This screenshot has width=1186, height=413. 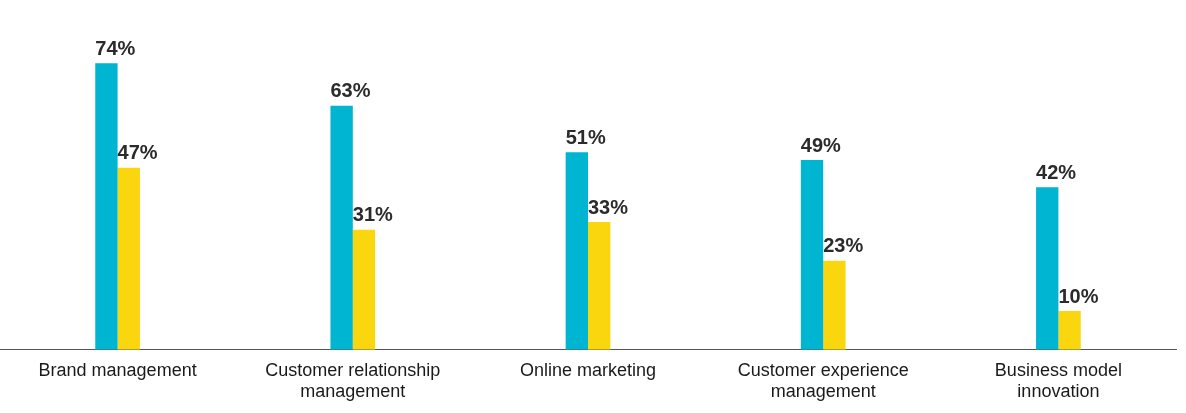 What do you see at coordinates (843, 245) in the screenshot?
I see `data-label: 23%` at bounding box center [843, 245].